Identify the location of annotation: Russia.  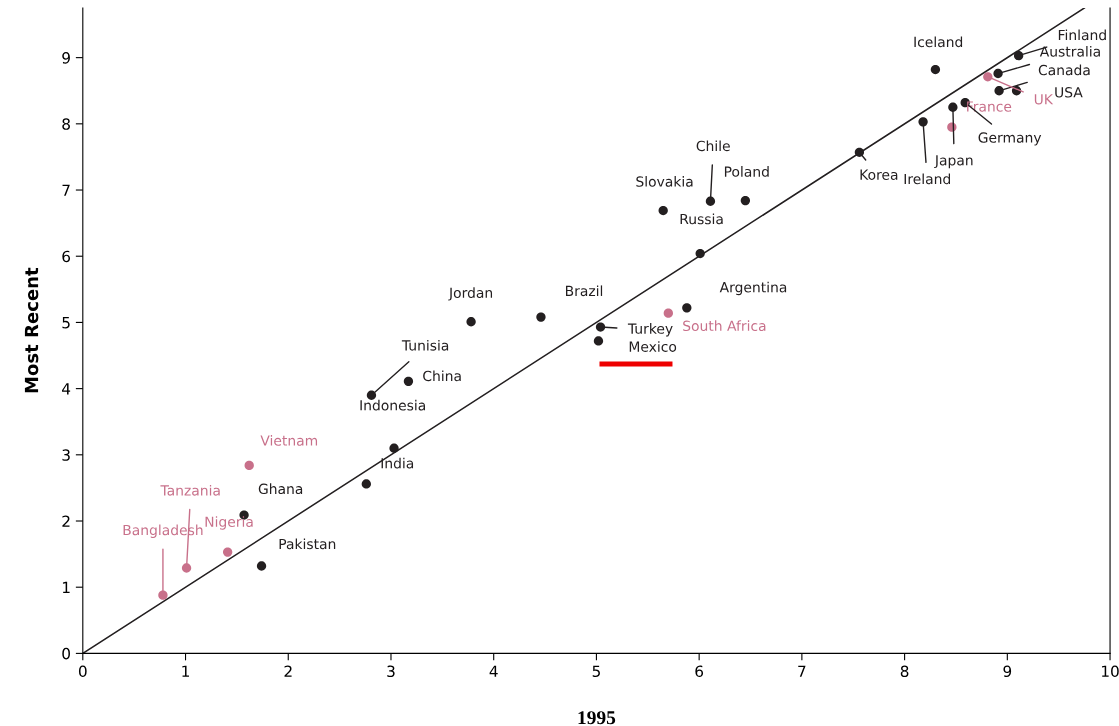
(701, 219).